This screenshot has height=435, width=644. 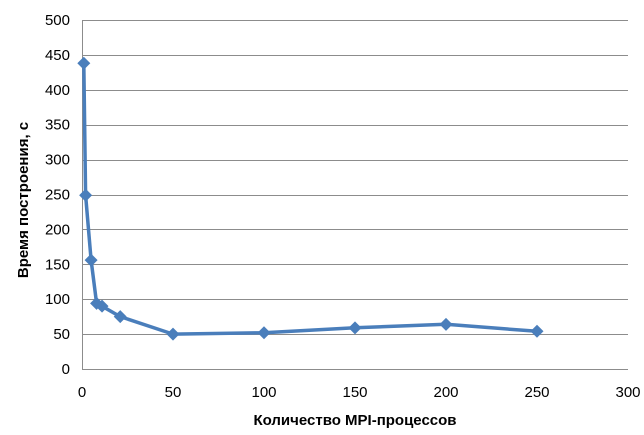 What do you see at coordinates (57, 90) in the screenshot?
I see `y-tick-label: 400` at bounding box center [57, 90].